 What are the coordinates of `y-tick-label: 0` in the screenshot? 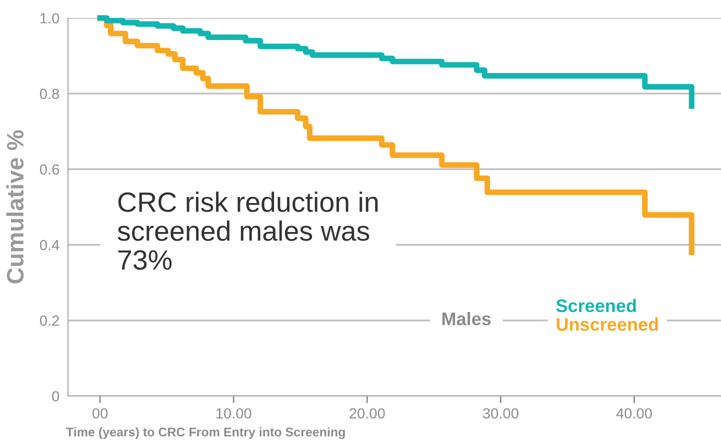 It's located at (56, 396).